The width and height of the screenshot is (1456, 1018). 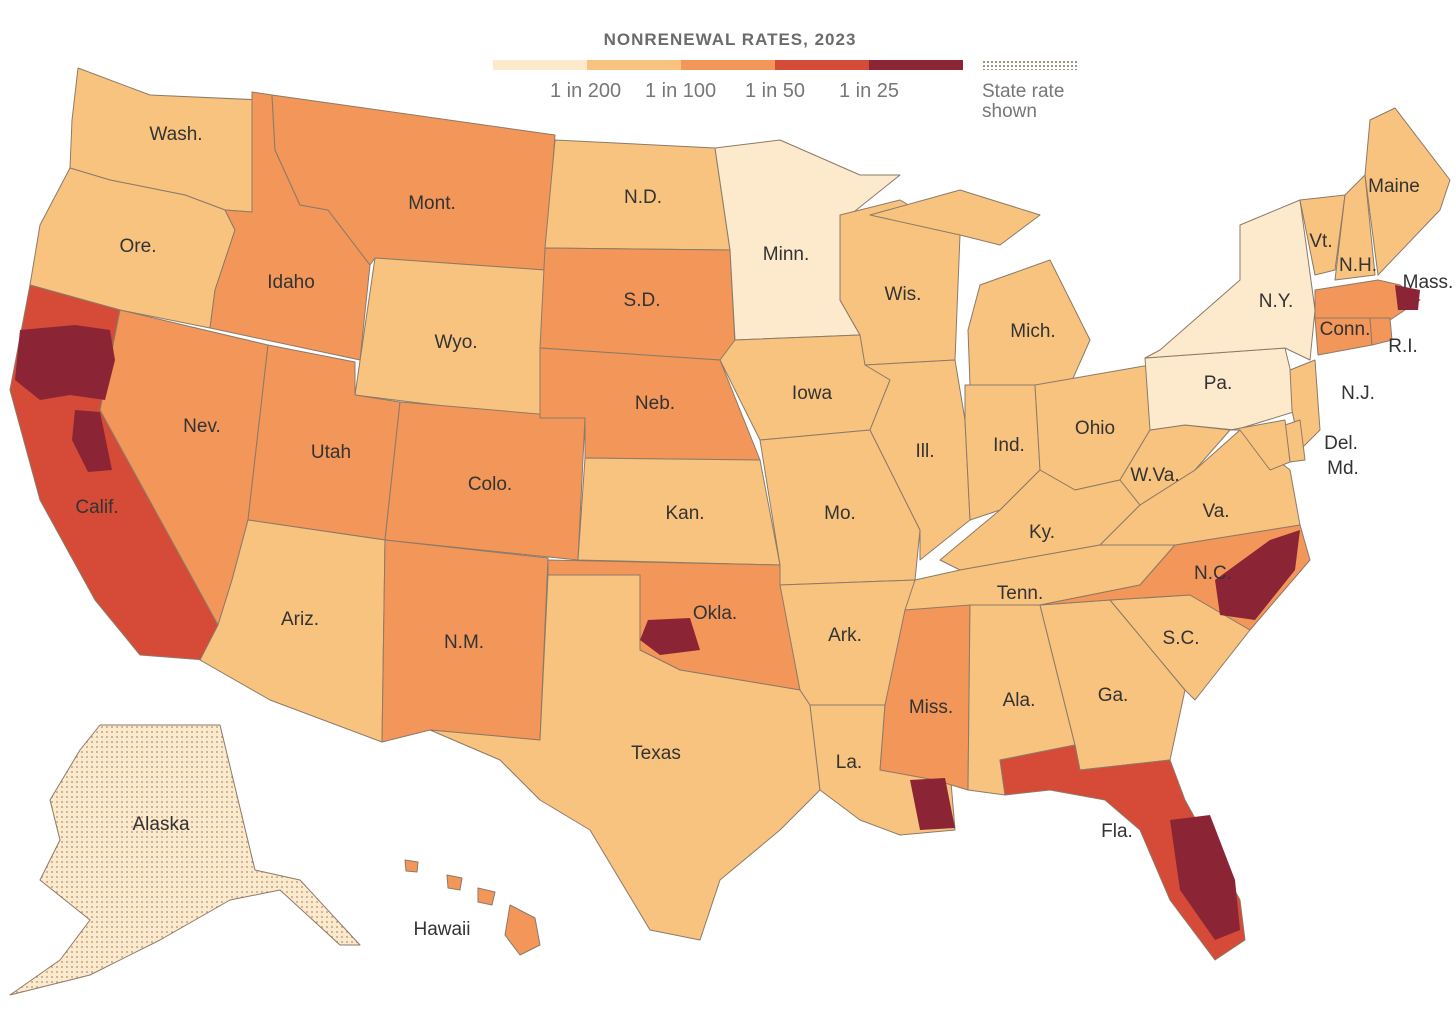 What do you see at coordinates (432, 203) in the screenshot?
I see `state-label-mont: Mont.` at bounding box center [432, 203].